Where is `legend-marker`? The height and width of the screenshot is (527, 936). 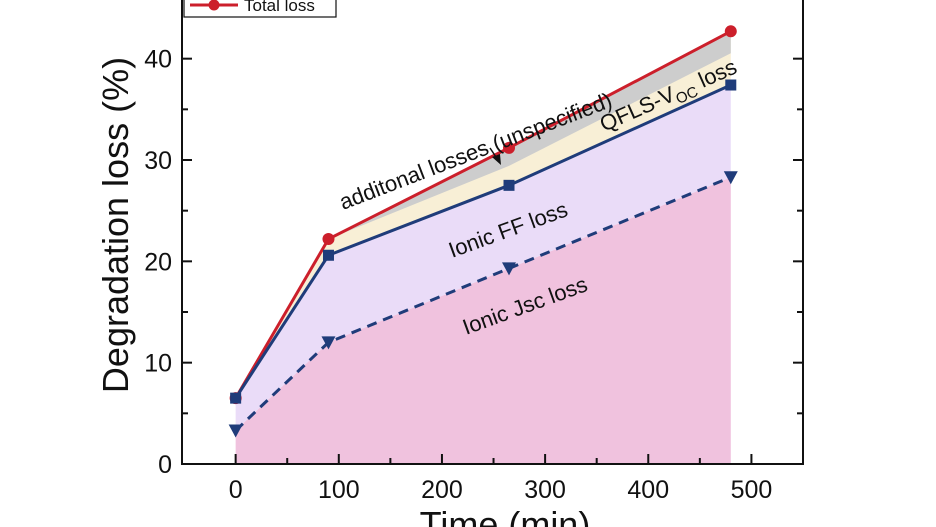
legend-marker is located at coordinates (214, 5).